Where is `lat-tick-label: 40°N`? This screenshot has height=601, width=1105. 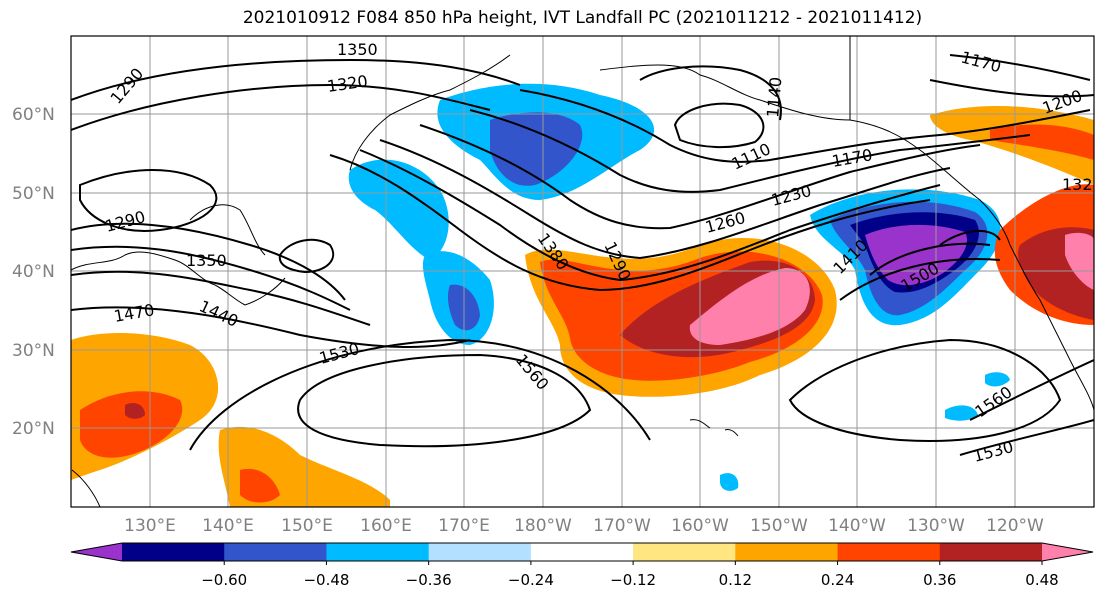
lat-tick-label: 40°N is located at coordinates (33, 272).